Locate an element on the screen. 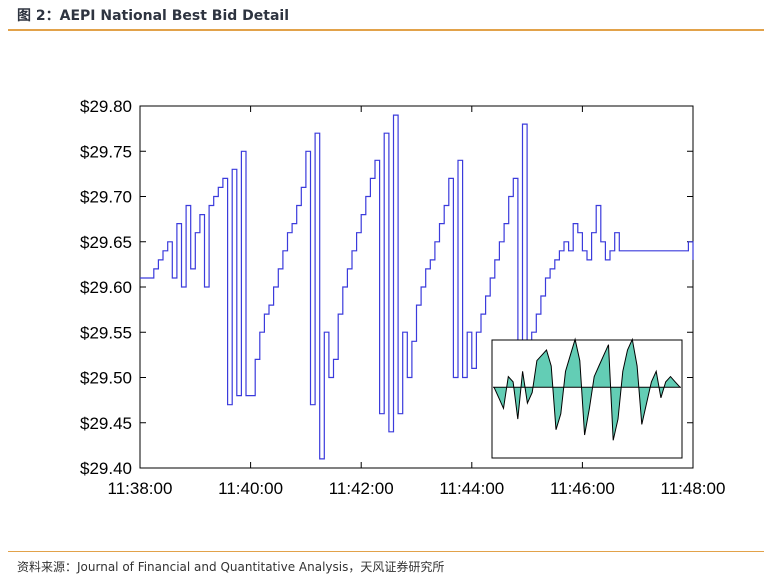  x-tick-label: 11:40:00 is located at coordinates (250, 488).